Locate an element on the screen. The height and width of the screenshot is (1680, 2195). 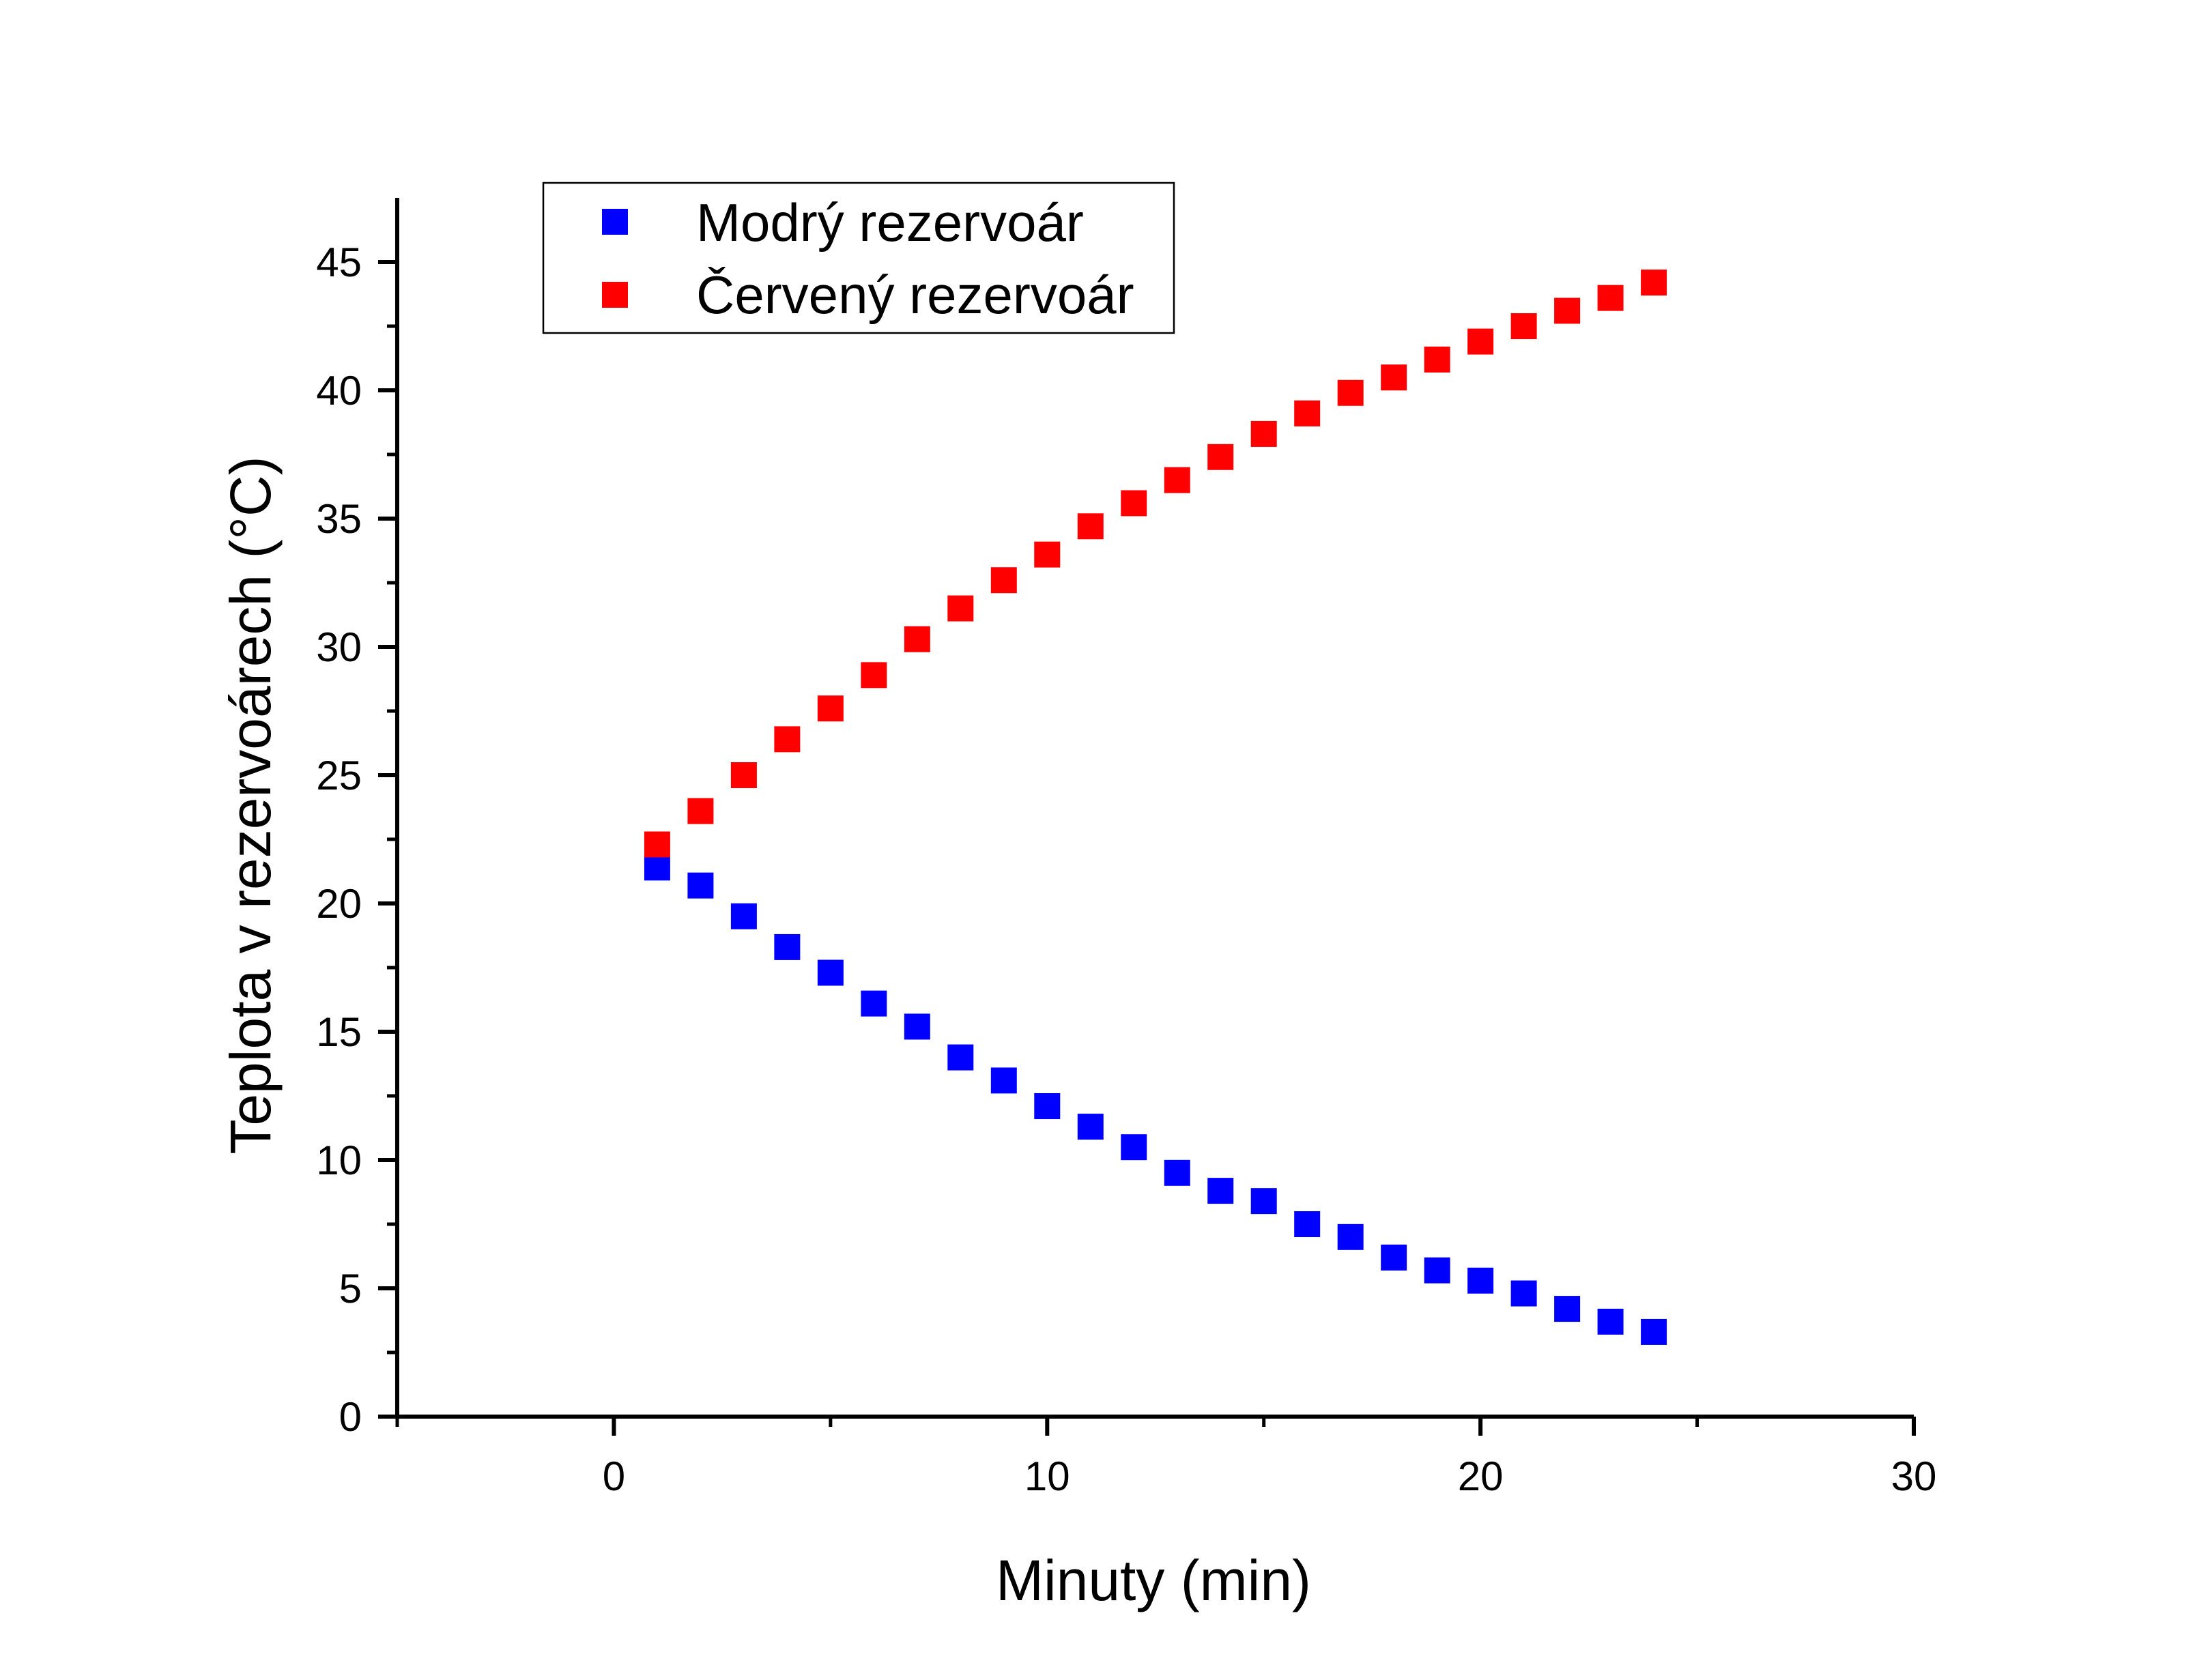
y-tick-label: 10 is located at coordinates (339, 1160).